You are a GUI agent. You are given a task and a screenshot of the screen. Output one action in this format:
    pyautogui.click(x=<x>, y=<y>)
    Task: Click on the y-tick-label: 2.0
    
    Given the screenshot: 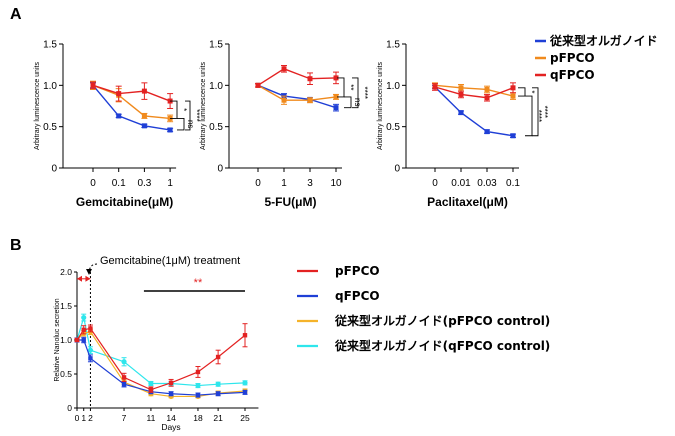 What is the action you would take?
    pyautogui.click(x=66, y=272)
    